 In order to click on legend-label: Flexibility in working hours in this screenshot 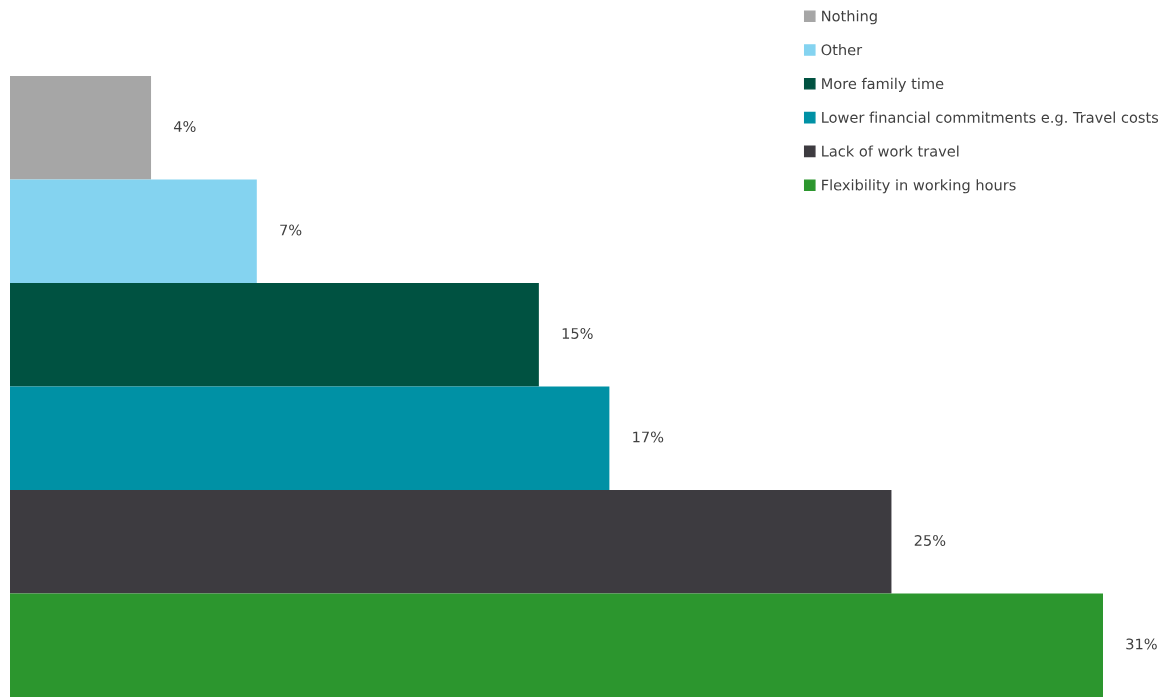, I will do `click(919, 186)`.